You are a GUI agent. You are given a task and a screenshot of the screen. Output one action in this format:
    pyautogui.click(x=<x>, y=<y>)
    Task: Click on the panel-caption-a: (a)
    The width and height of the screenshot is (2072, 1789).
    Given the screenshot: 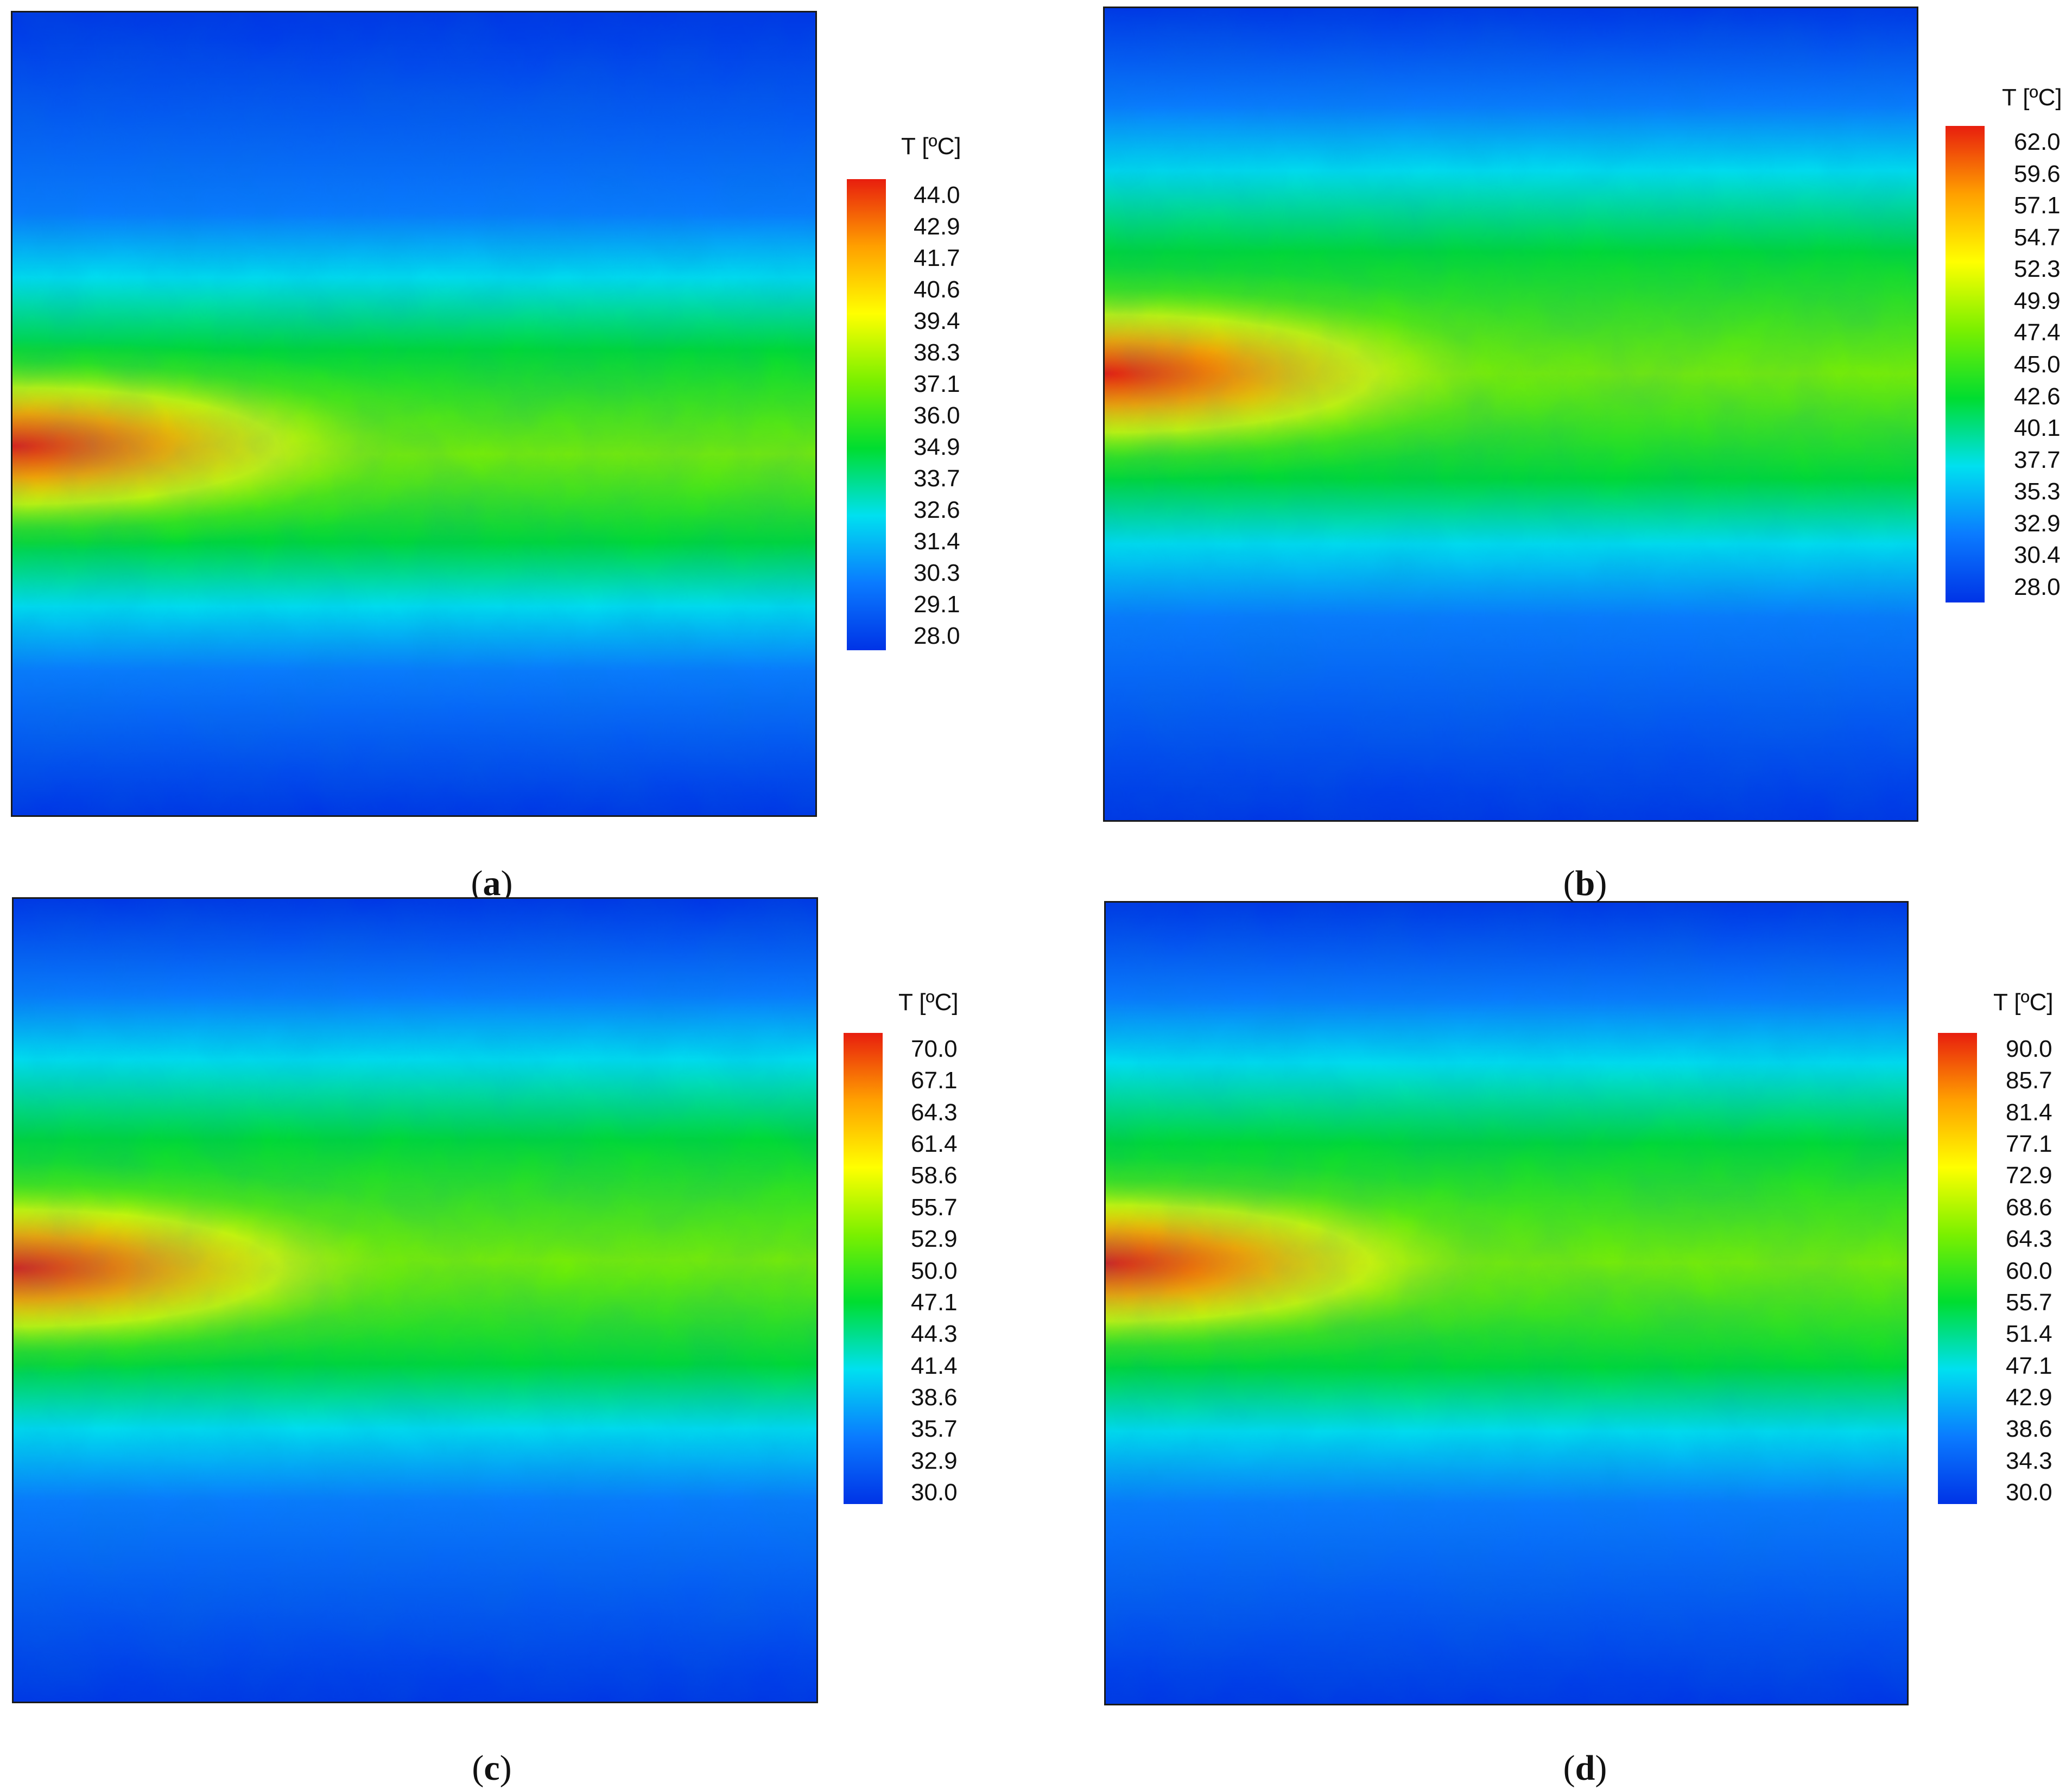 What is the action you would take?
    pyautogui.click(x=492, y=883)
    